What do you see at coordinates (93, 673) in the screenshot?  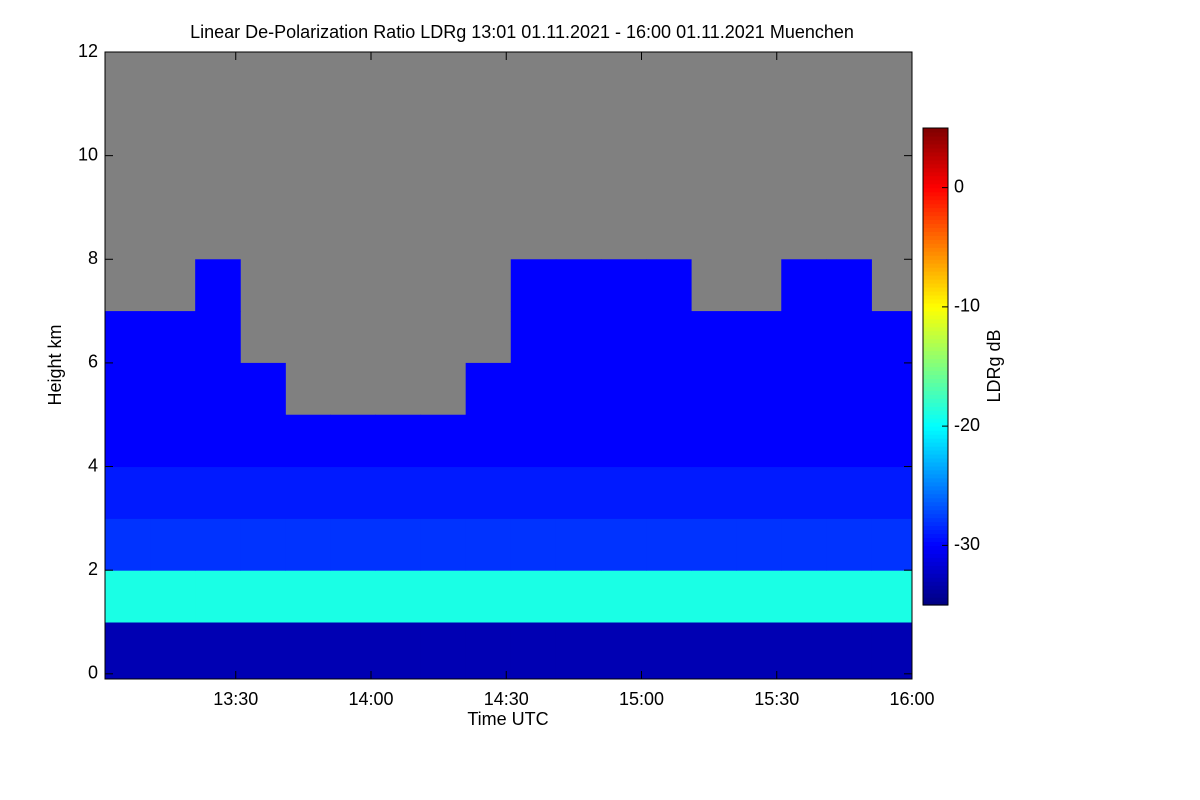 I see `y-tick-label: 0` at bounding box center [93, 673].